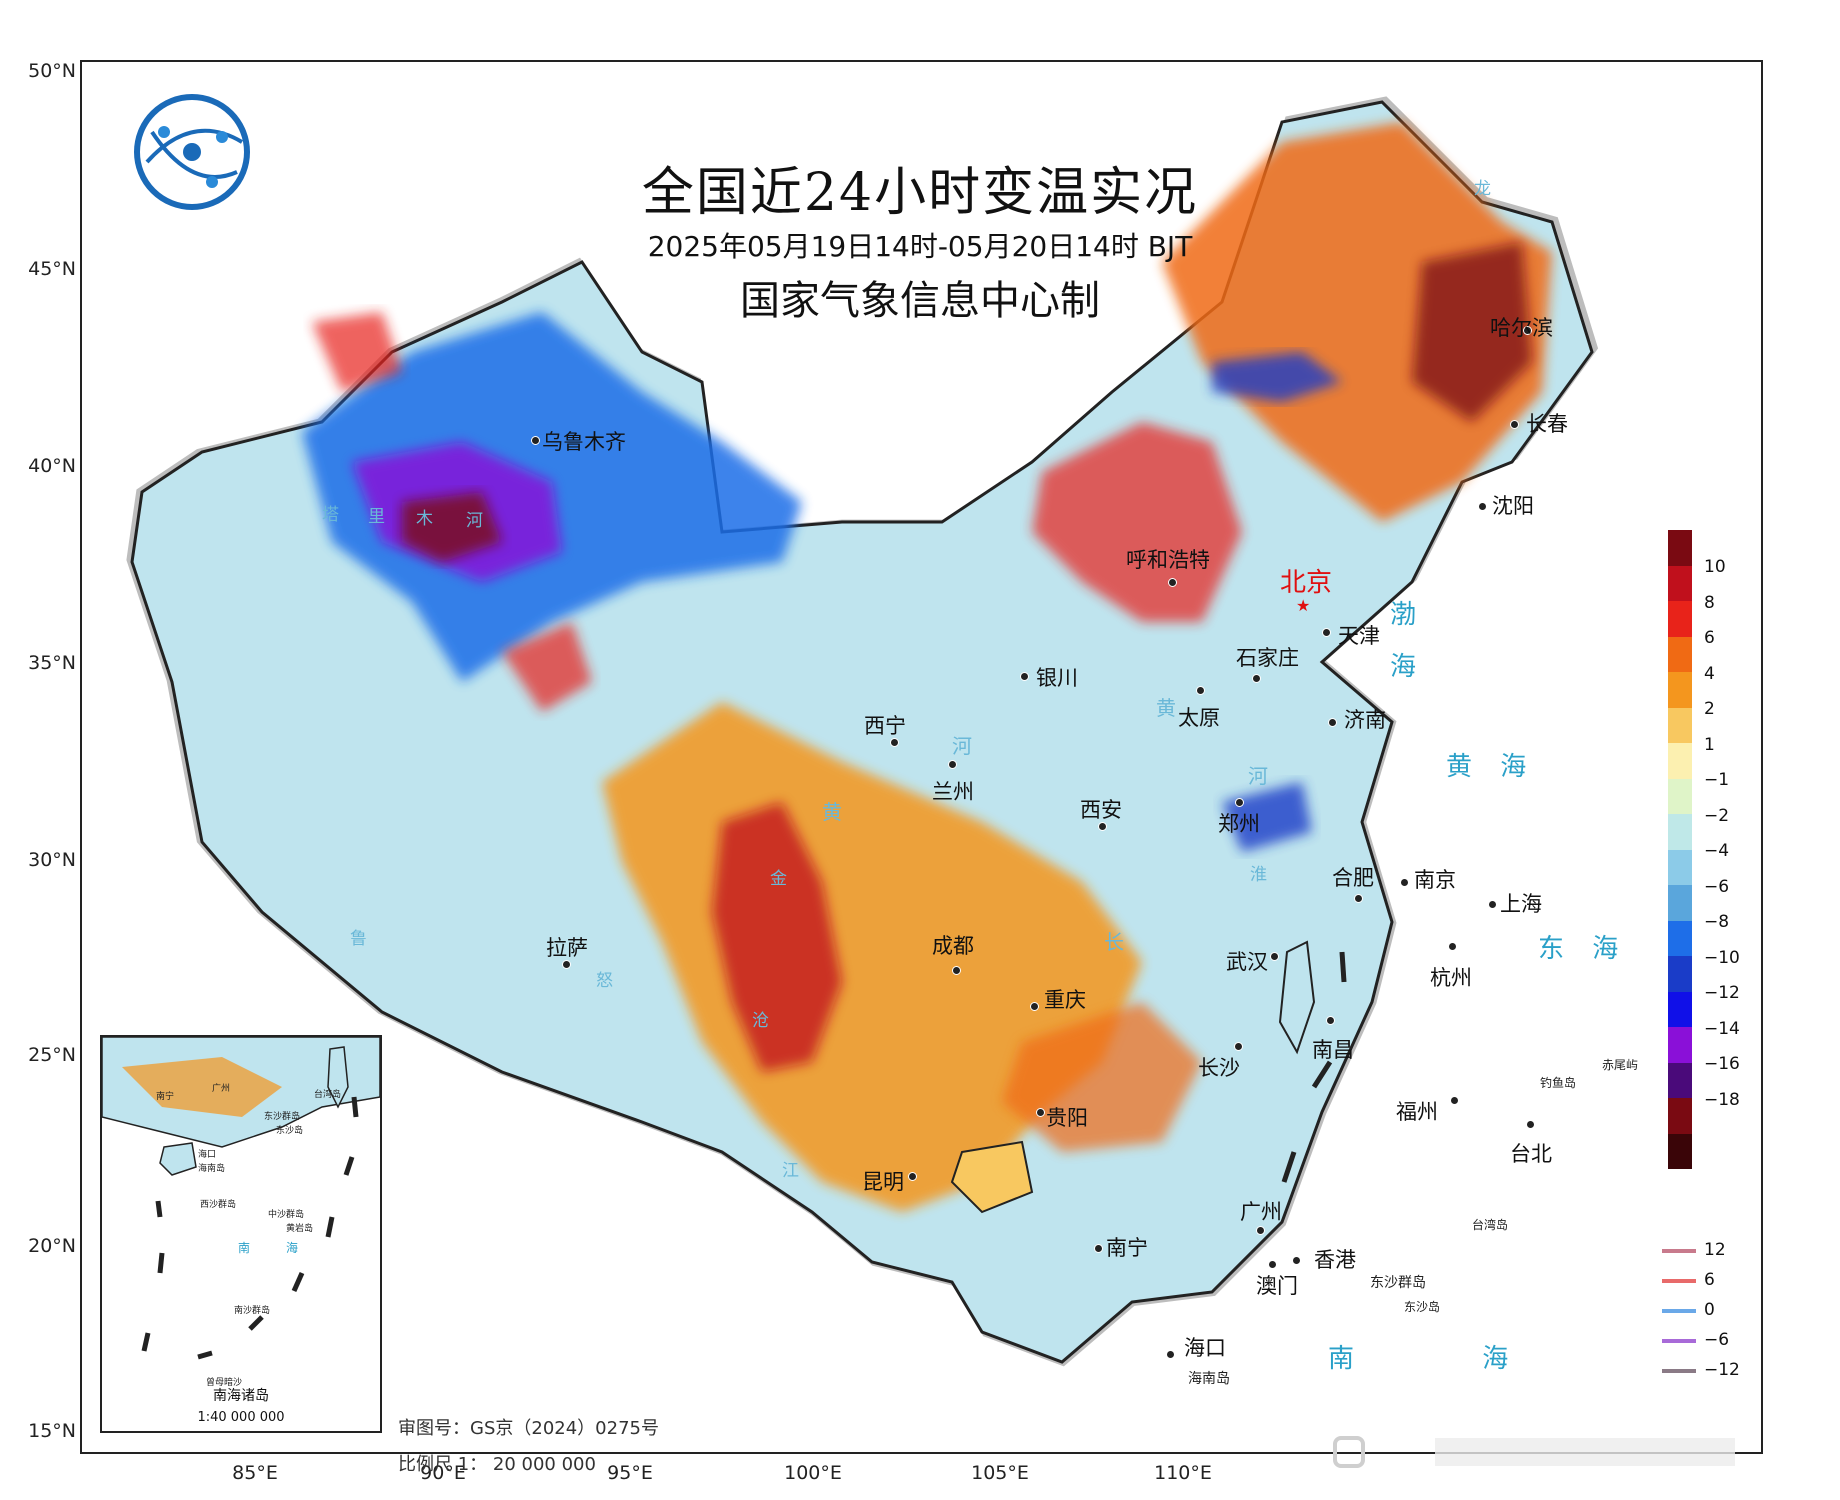 The height and width of the screenshot is (1500, 1840). I want to click on city-urumqi: 乌鲁木齐, so click(584, 442).